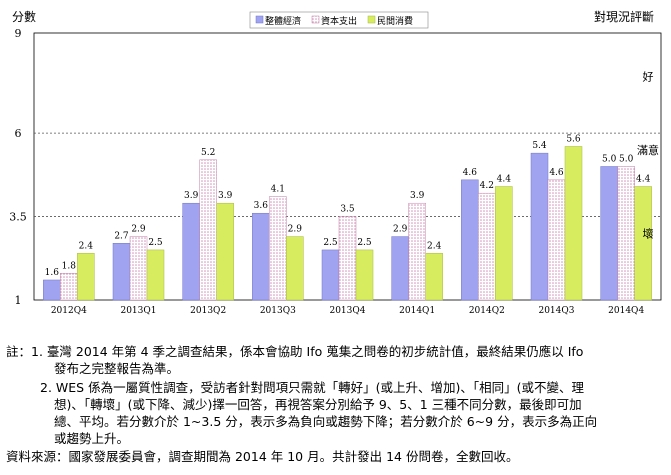  What do you see at coordinates (487, 311) in the screenshot?
I see `x-tick-label: 2014Q2` at bounding box center [487, 311].